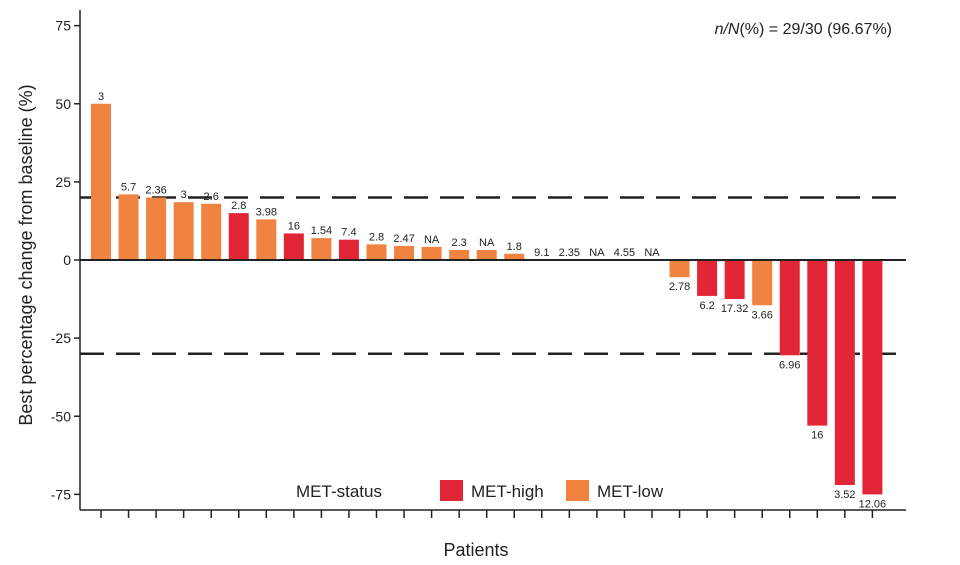  What do you see at coordinates (432, 240) in the screenshot?
I see `bar-label-13: NA` at bounding box center [432, 240].